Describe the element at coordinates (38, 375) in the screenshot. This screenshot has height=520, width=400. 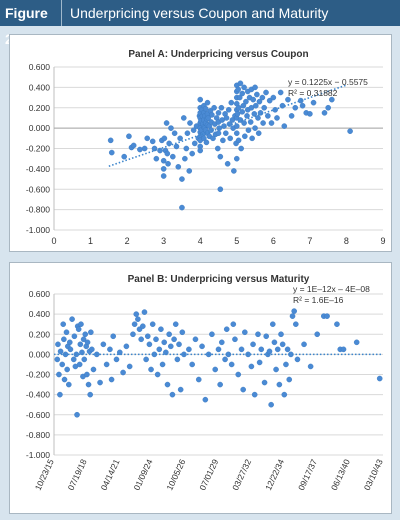
I see `y-tick-label: -0.200` at that location.